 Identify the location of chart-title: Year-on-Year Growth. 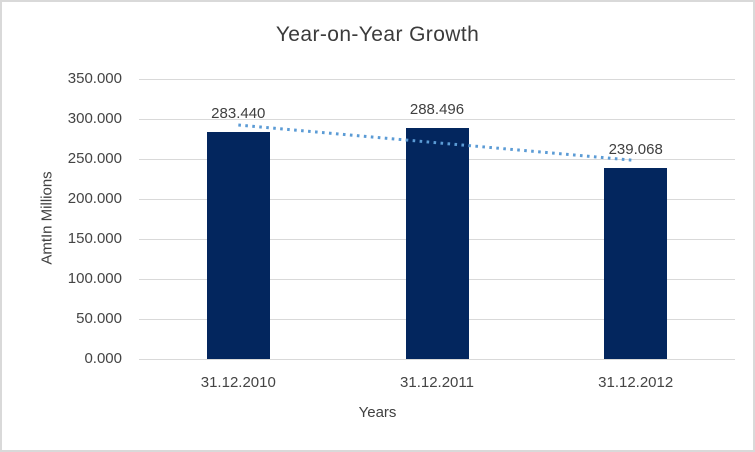
(377, 34).